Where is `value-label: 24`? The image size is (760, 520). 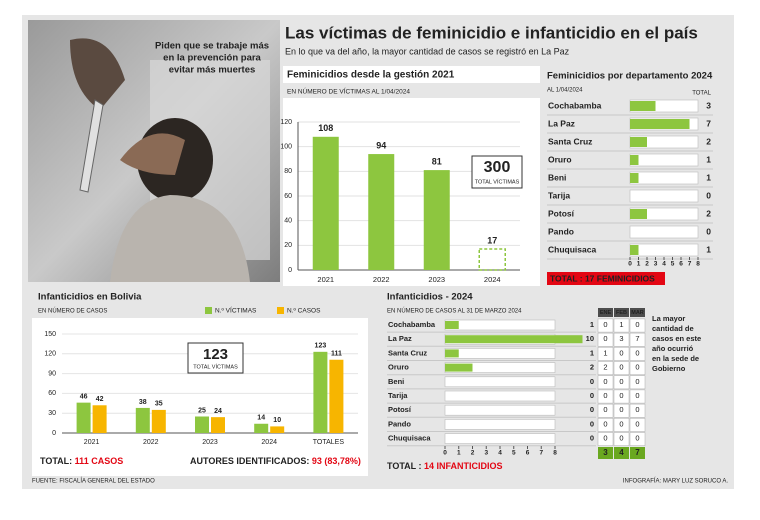 value-label: 24 is located at coordinates (218, 411).